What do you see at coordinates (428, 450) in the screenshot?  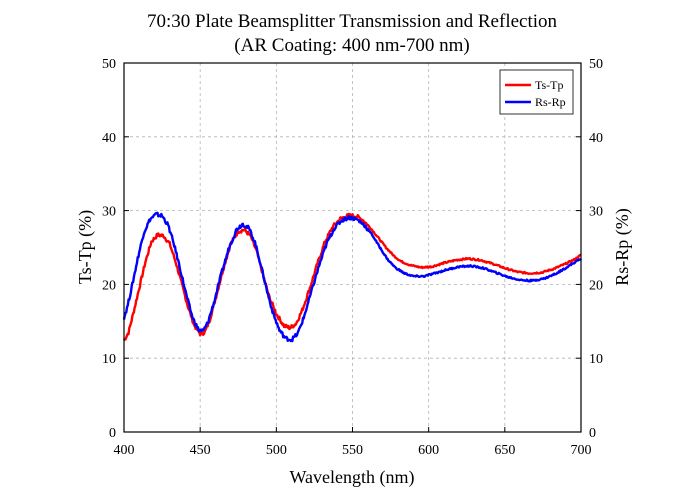 I see `x-tick-label: 600` at bounding box center [428, 450].